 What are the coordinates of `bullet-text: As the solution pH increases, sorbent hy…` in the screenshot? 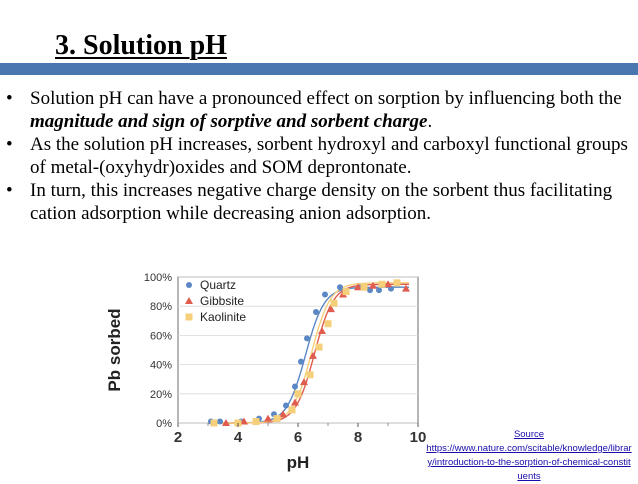 It's located at (329, 156).